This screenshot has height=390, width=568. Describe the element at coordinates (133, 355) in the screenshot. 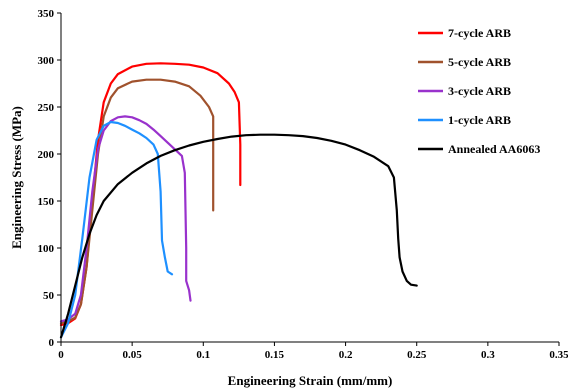

I see `x-tick-label: 0.05` at that location.